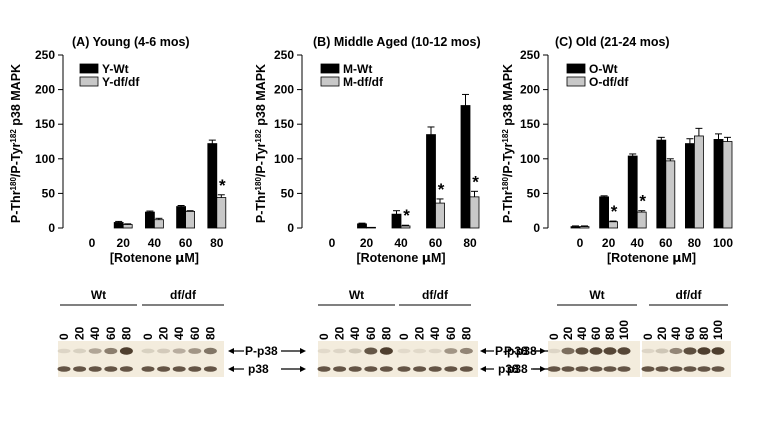 This screenshot has height=427, width=776. What do you see at coordinates (536, 228) in the screenshot?
I see `y-tick-label: 0` at bounding box center [536, 228].